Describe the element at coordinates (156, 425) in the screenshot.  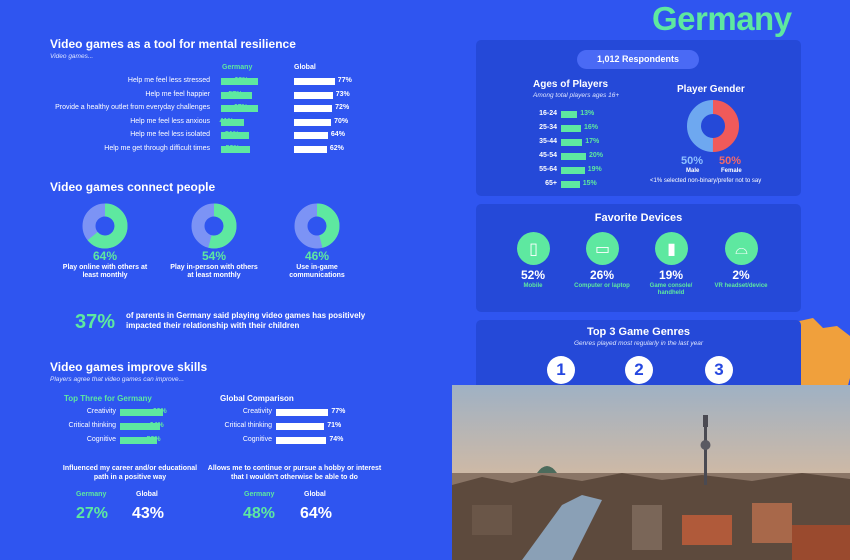
I see `skill-germany-pct: 64%` at that location.